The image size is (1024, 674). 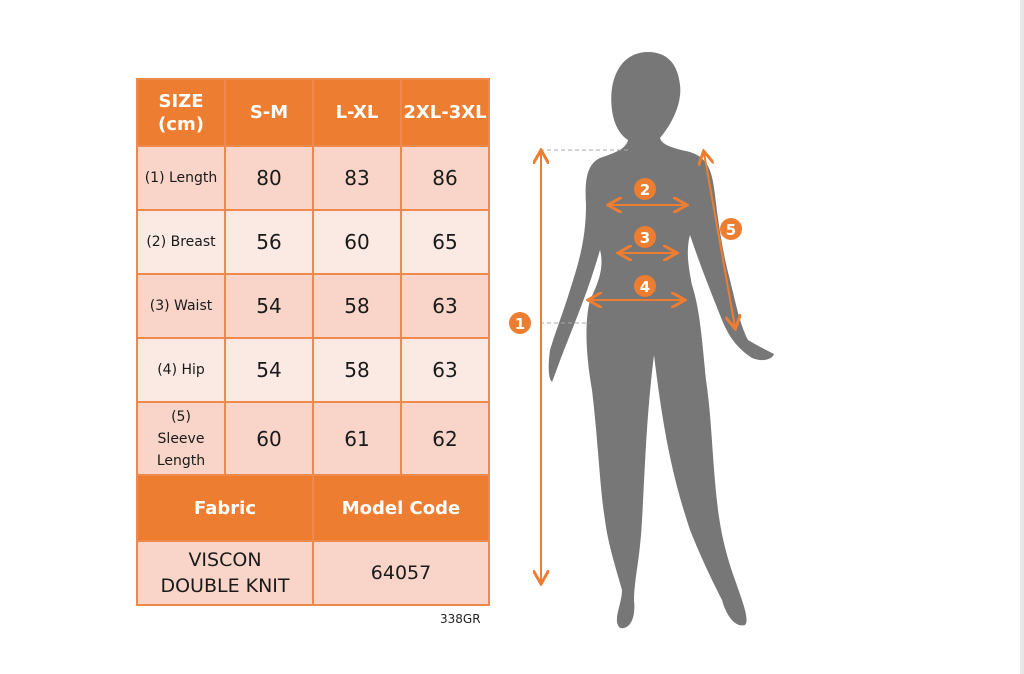 What do you see at coordinates (645, 287) in the screenshot?
I see `marker-4: 4` at bounding box center [645, 287].